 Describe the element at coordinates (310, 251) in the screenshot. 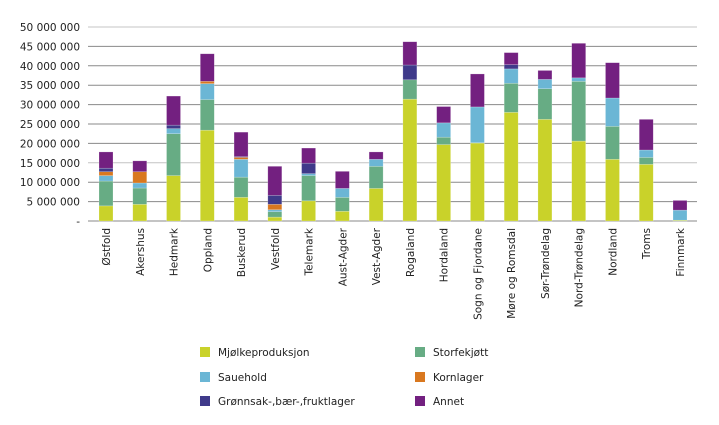

I see `x-tick-label: Telemark` at that location.